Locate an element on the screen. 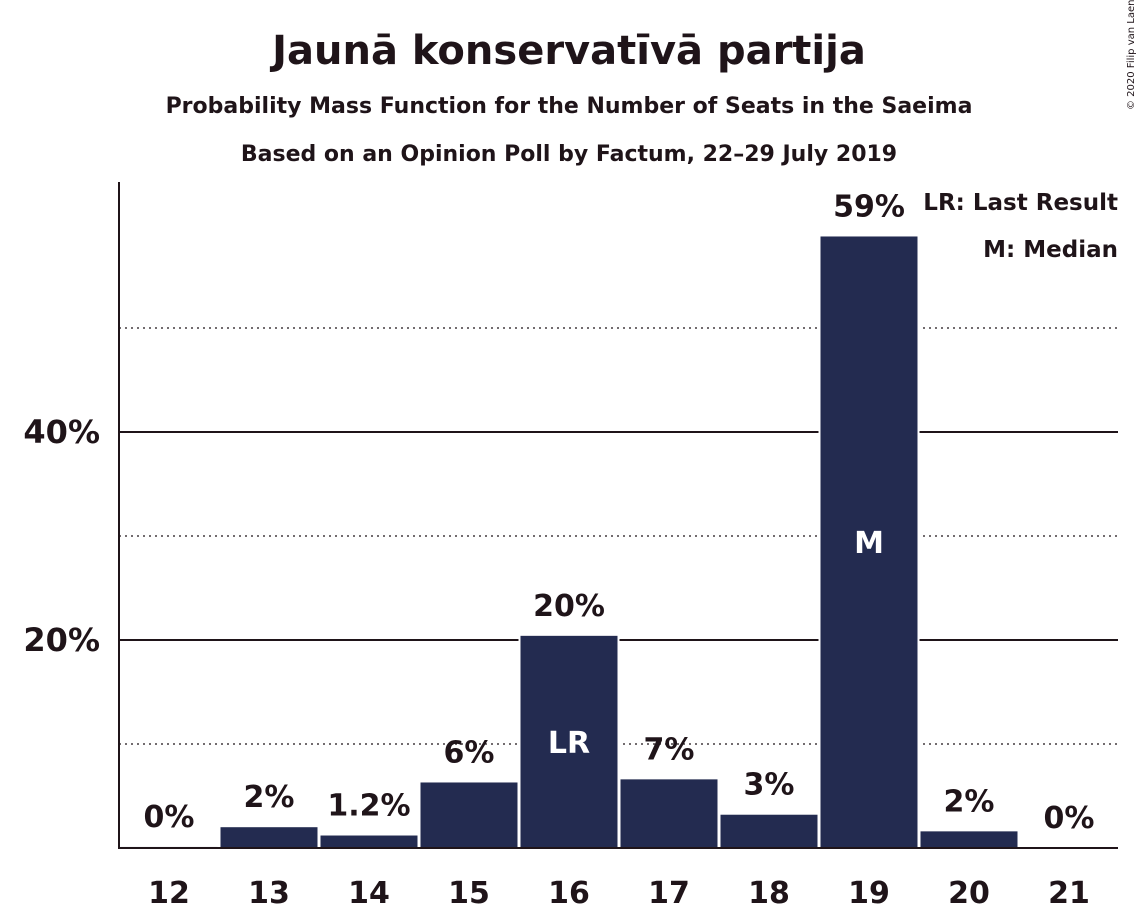 This screenshot has height=924, width=1139. data-label: 59% is located at coordinates (869, 206).